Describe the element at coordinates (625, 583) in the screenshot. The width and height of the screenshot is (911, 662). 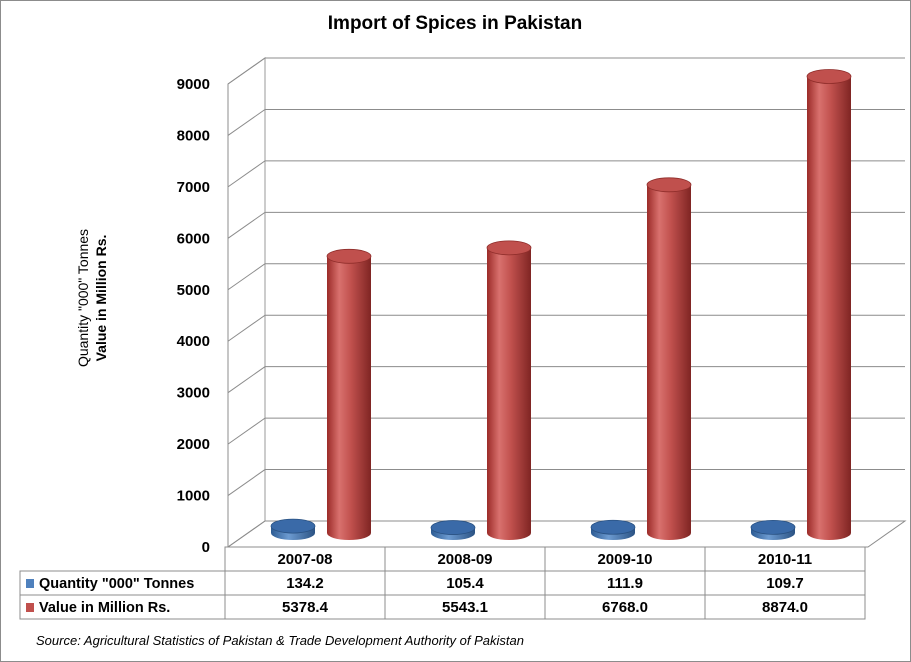
I see `data-label: 111.9` at that location.